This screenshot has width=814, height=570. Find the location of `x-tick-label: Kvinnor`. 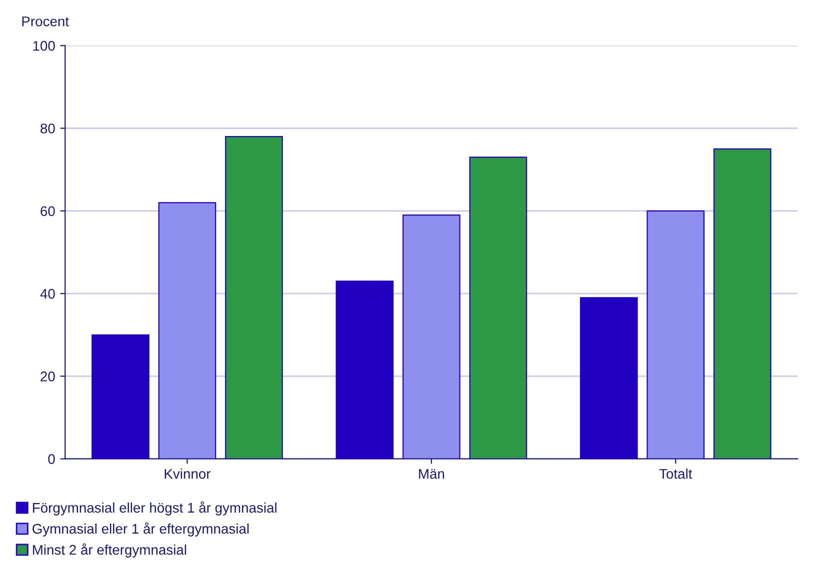

x-tick-label: Kvinnor is located at coordinates (187, 473).